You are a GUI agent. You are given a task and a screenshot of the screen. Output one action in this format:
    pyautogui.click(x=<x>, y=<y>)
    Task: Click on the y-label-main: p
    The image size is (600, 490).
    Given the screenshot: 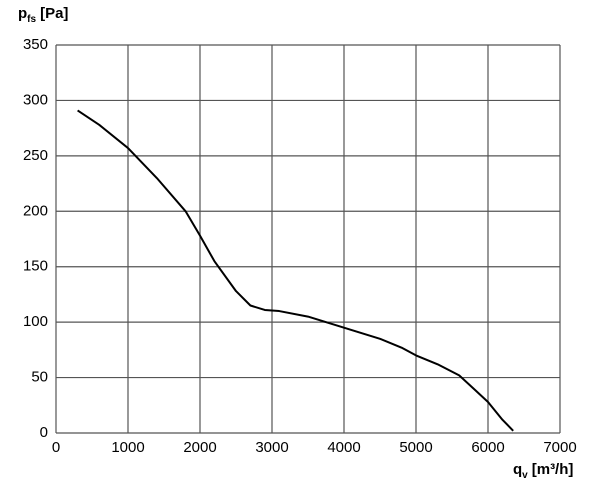 What is the action you would take?
    pyautogui.click(x=22, y=13)
    